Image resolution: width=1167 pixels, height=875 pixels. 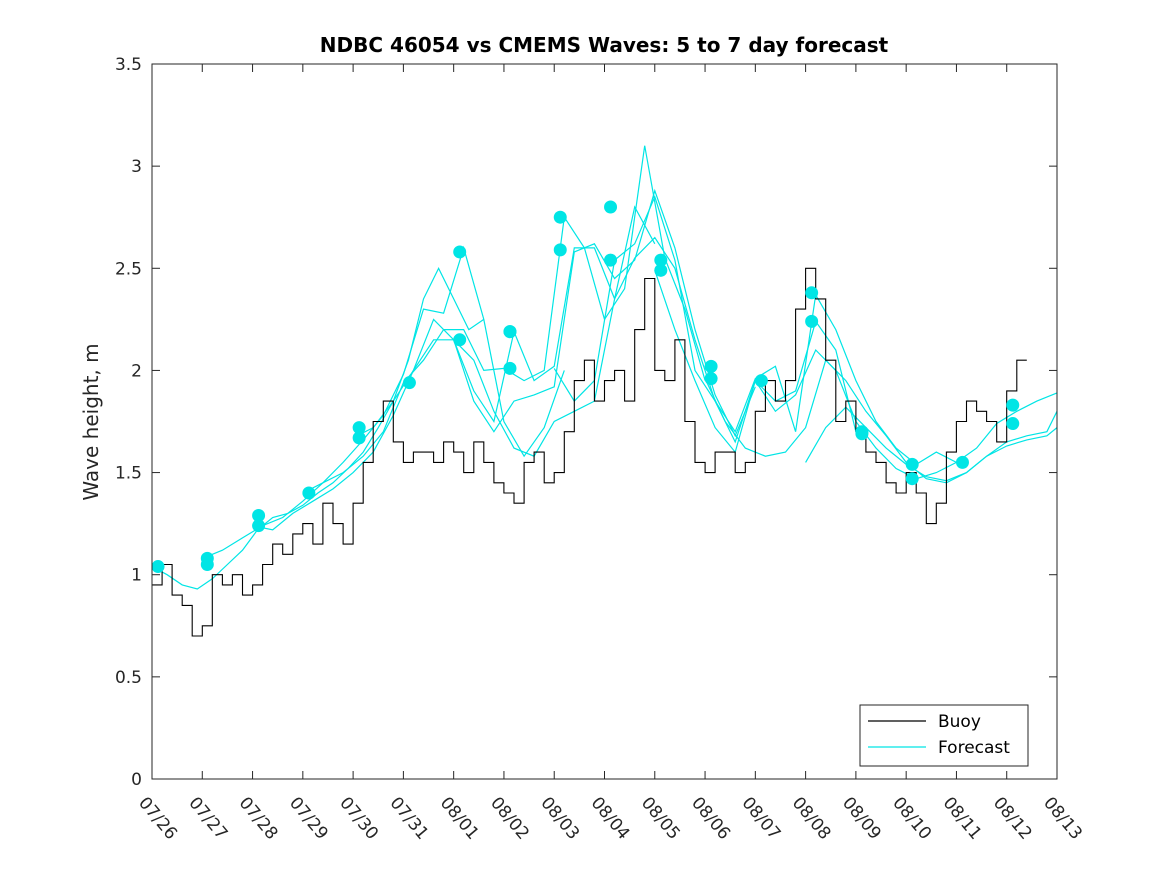 What do you see at coordinates (136, 780) in the screenshot?
I see `y-tick-label: 0` at bounding box center [136, 780].